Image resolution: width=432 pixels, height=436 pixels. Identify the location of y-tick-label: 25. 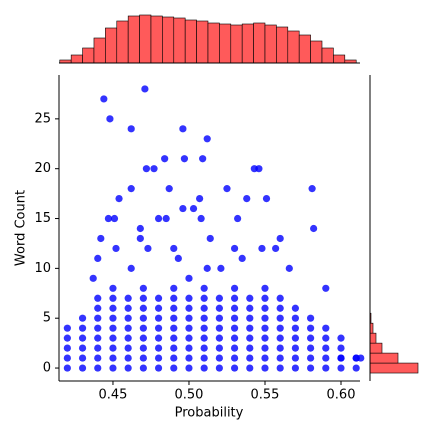
(42, 118).